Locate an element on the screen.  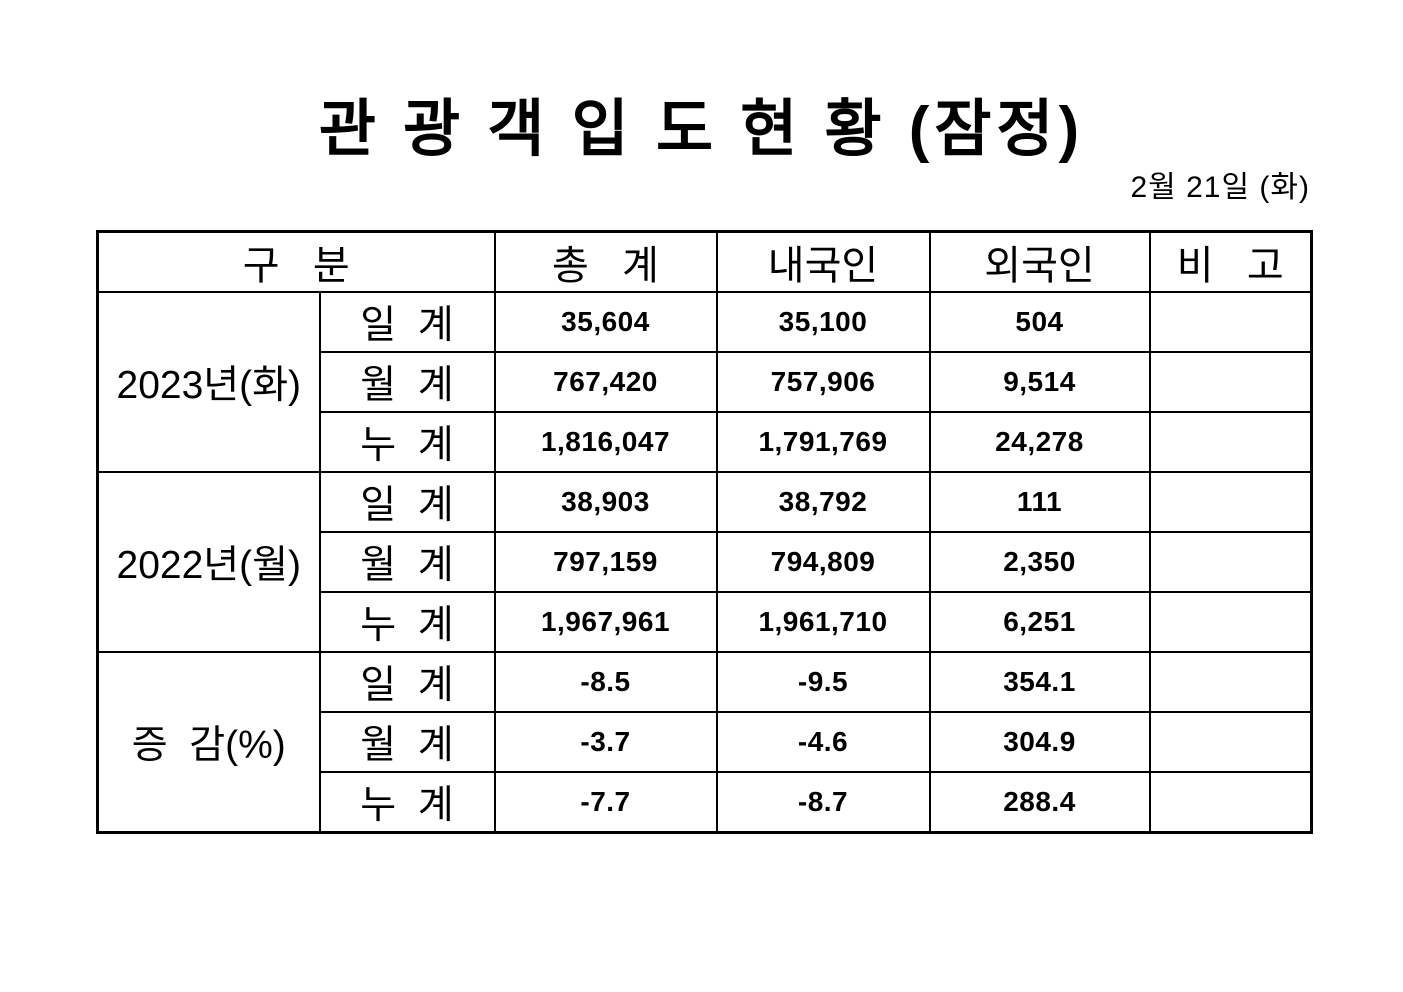
cell-domestic: 757,906 is located at coordinates (823, 382).